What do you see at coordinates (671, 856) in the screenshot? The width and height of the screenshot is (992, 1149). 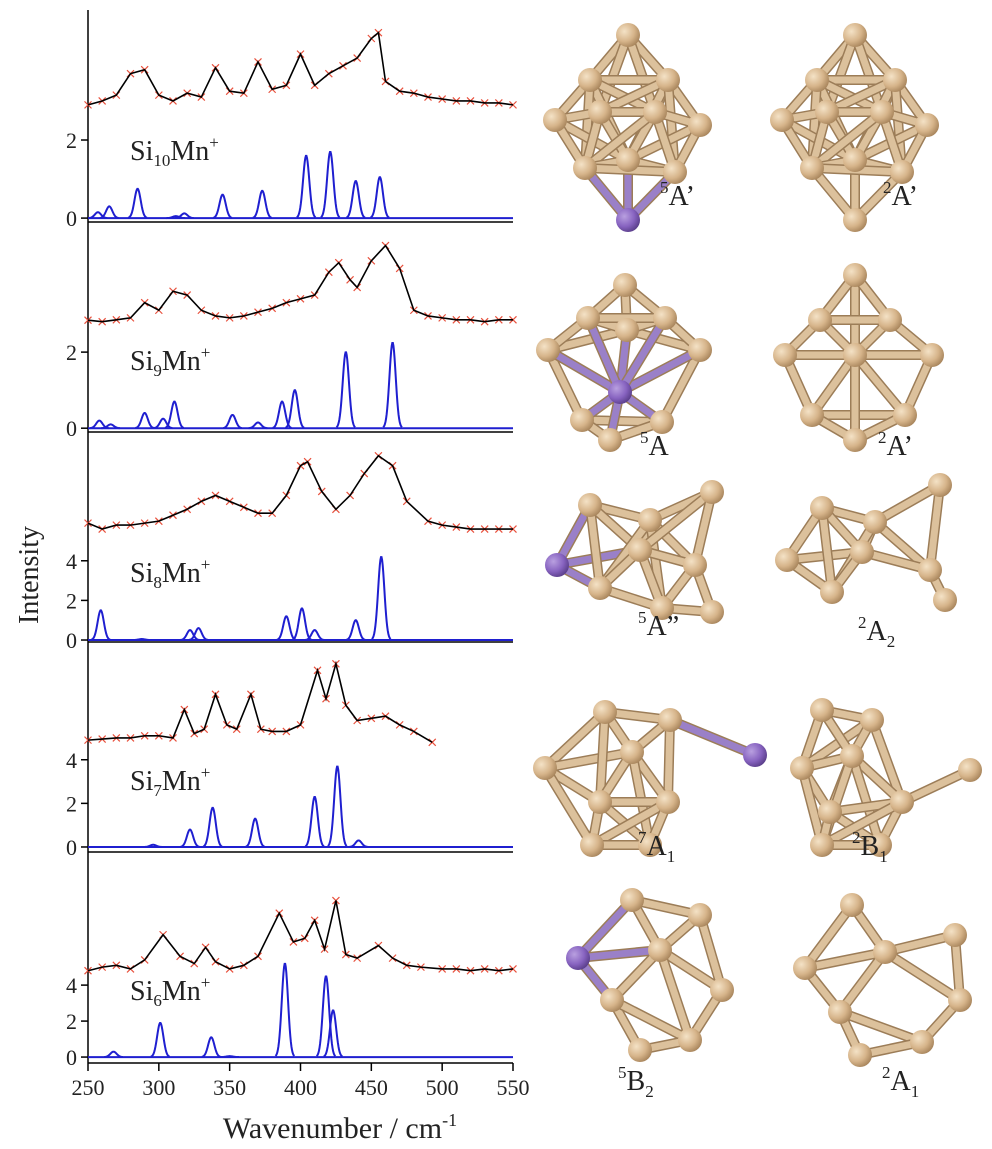 I see `state-label-sub: 1` at bounding box center [671, 856].